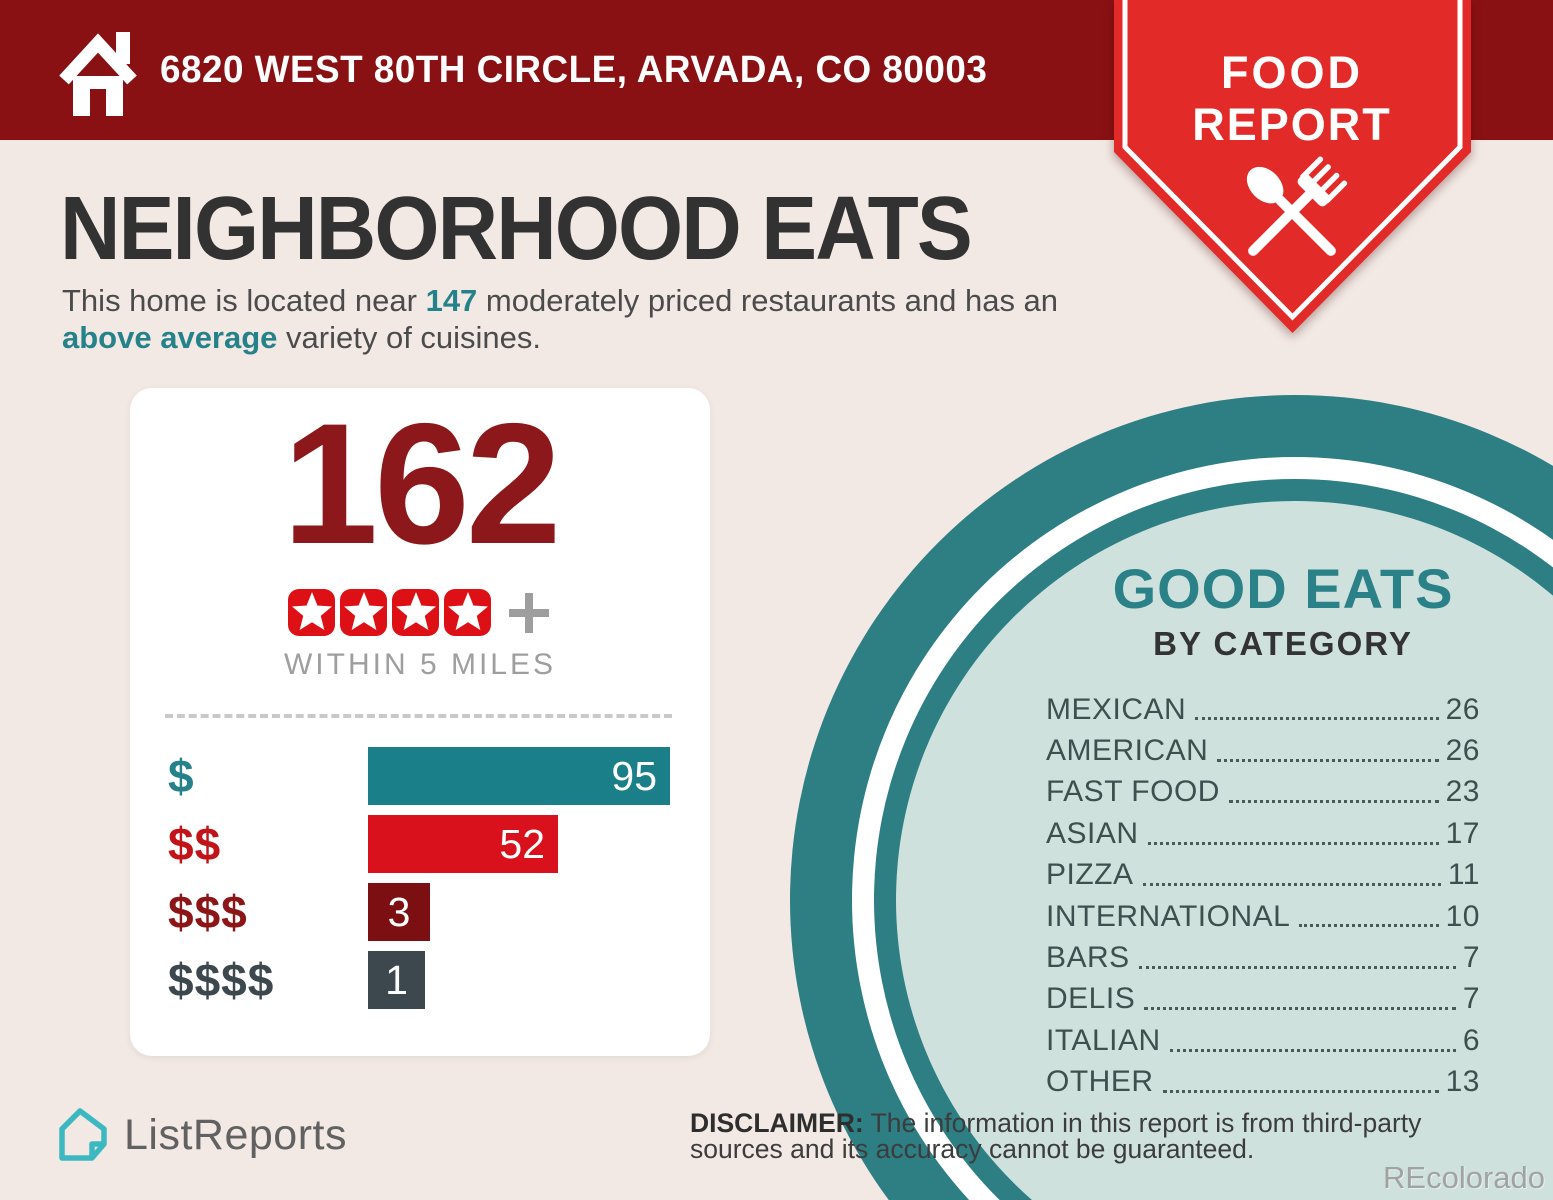 The image size is (1553, 1200). What do you see at coordinates (1088, 958) in the screenshot?
I see `category-name: BARS` at bounding box center [1088, 958].